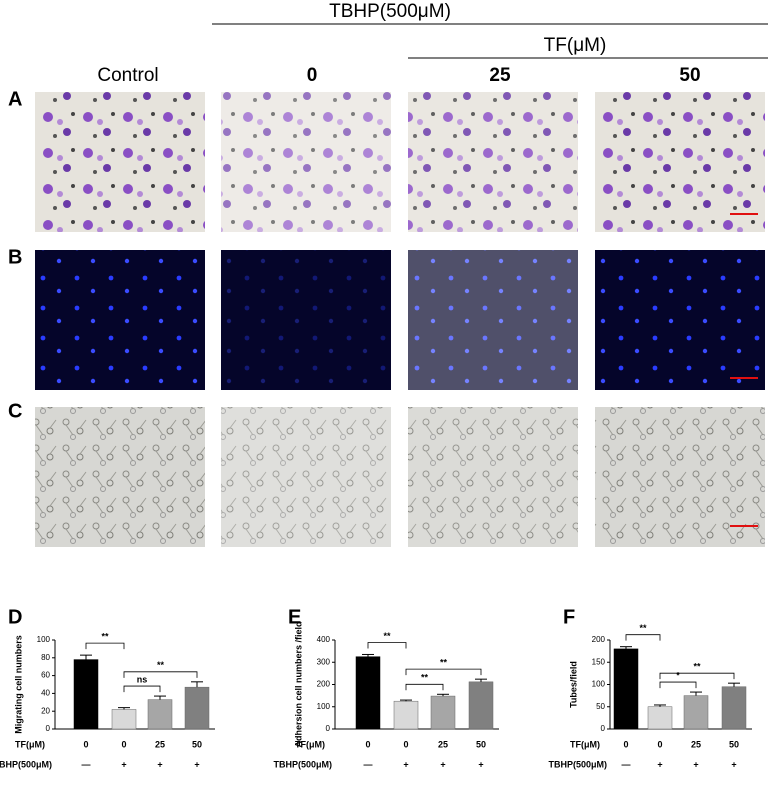  I want to click on panel-letter: F, so click(569, 617).